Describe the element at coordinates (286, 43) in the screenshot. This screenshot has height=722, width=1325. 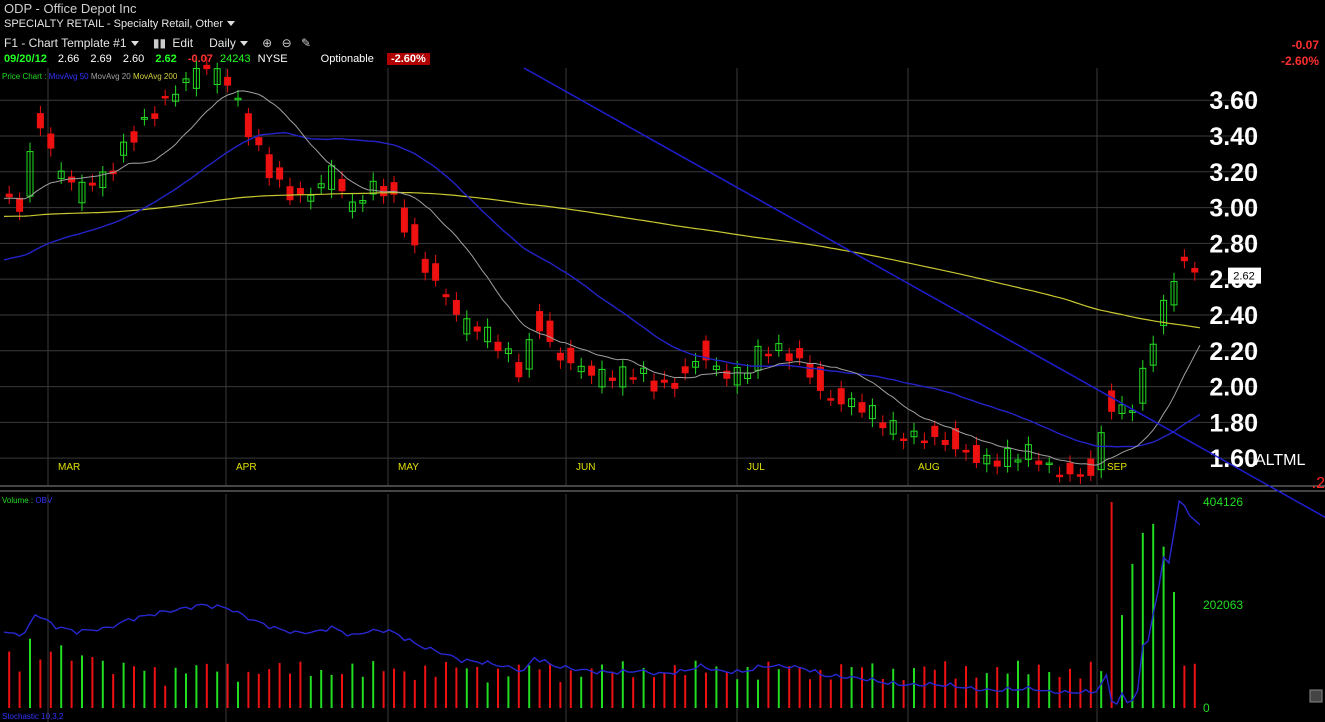
I see `zoom-out-icon: ⊖` at that location.